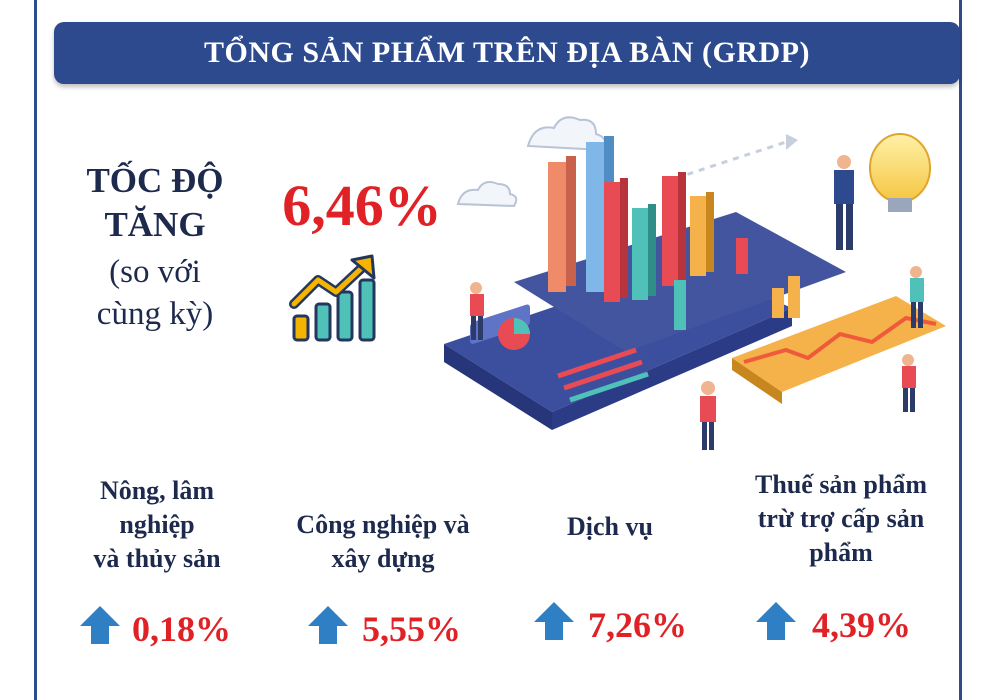 The width and height of the screenshot is (1000, 700). I want to click on growth-chart-icon, so click(332, 298).